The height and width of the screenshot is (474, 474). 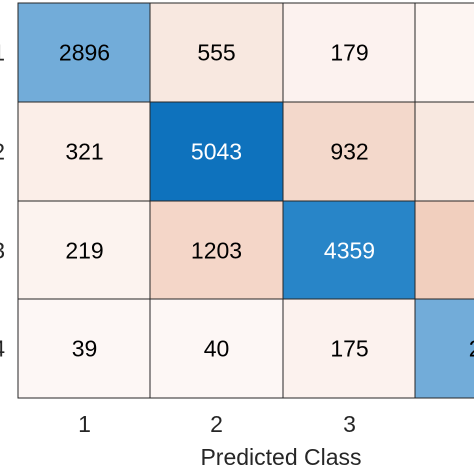 I want to click on cell-value-label: 932, so click(x=349, y=152).